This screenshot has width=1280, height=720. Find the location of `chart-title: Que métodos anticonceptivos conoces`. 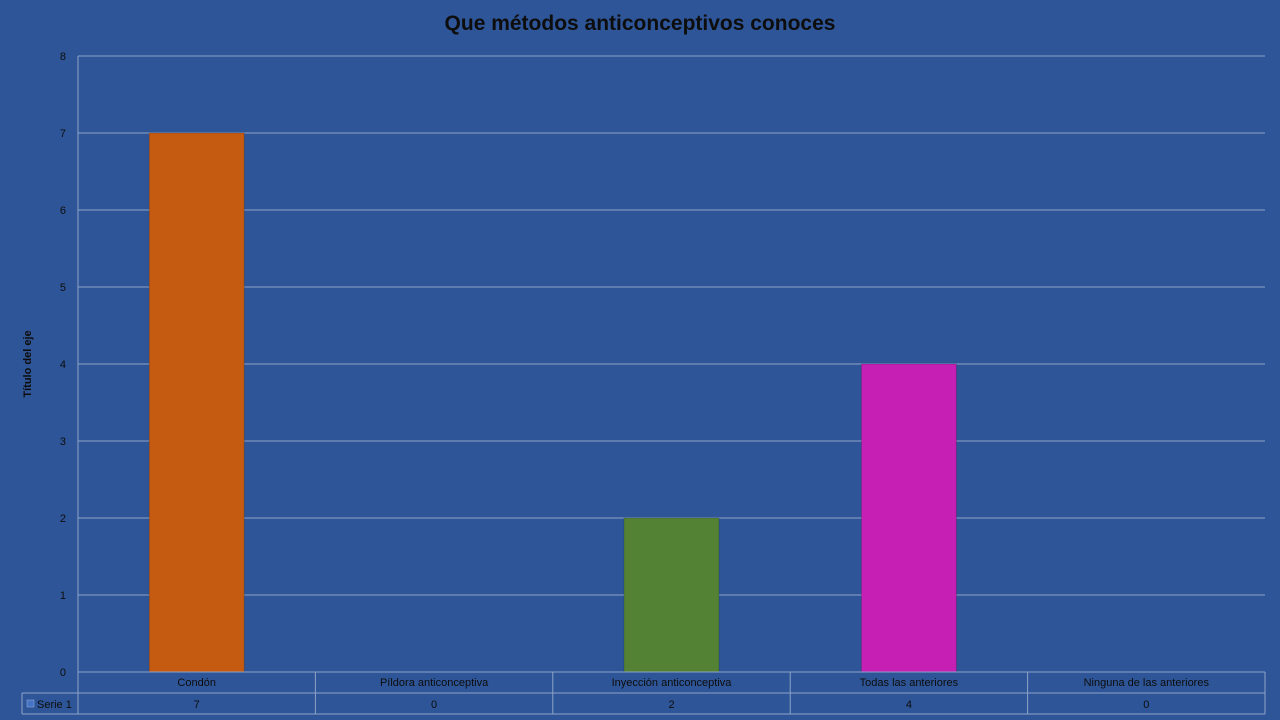

chart-title: Que métodos anticonceptivos conoces is located at coordinates (640, 23).